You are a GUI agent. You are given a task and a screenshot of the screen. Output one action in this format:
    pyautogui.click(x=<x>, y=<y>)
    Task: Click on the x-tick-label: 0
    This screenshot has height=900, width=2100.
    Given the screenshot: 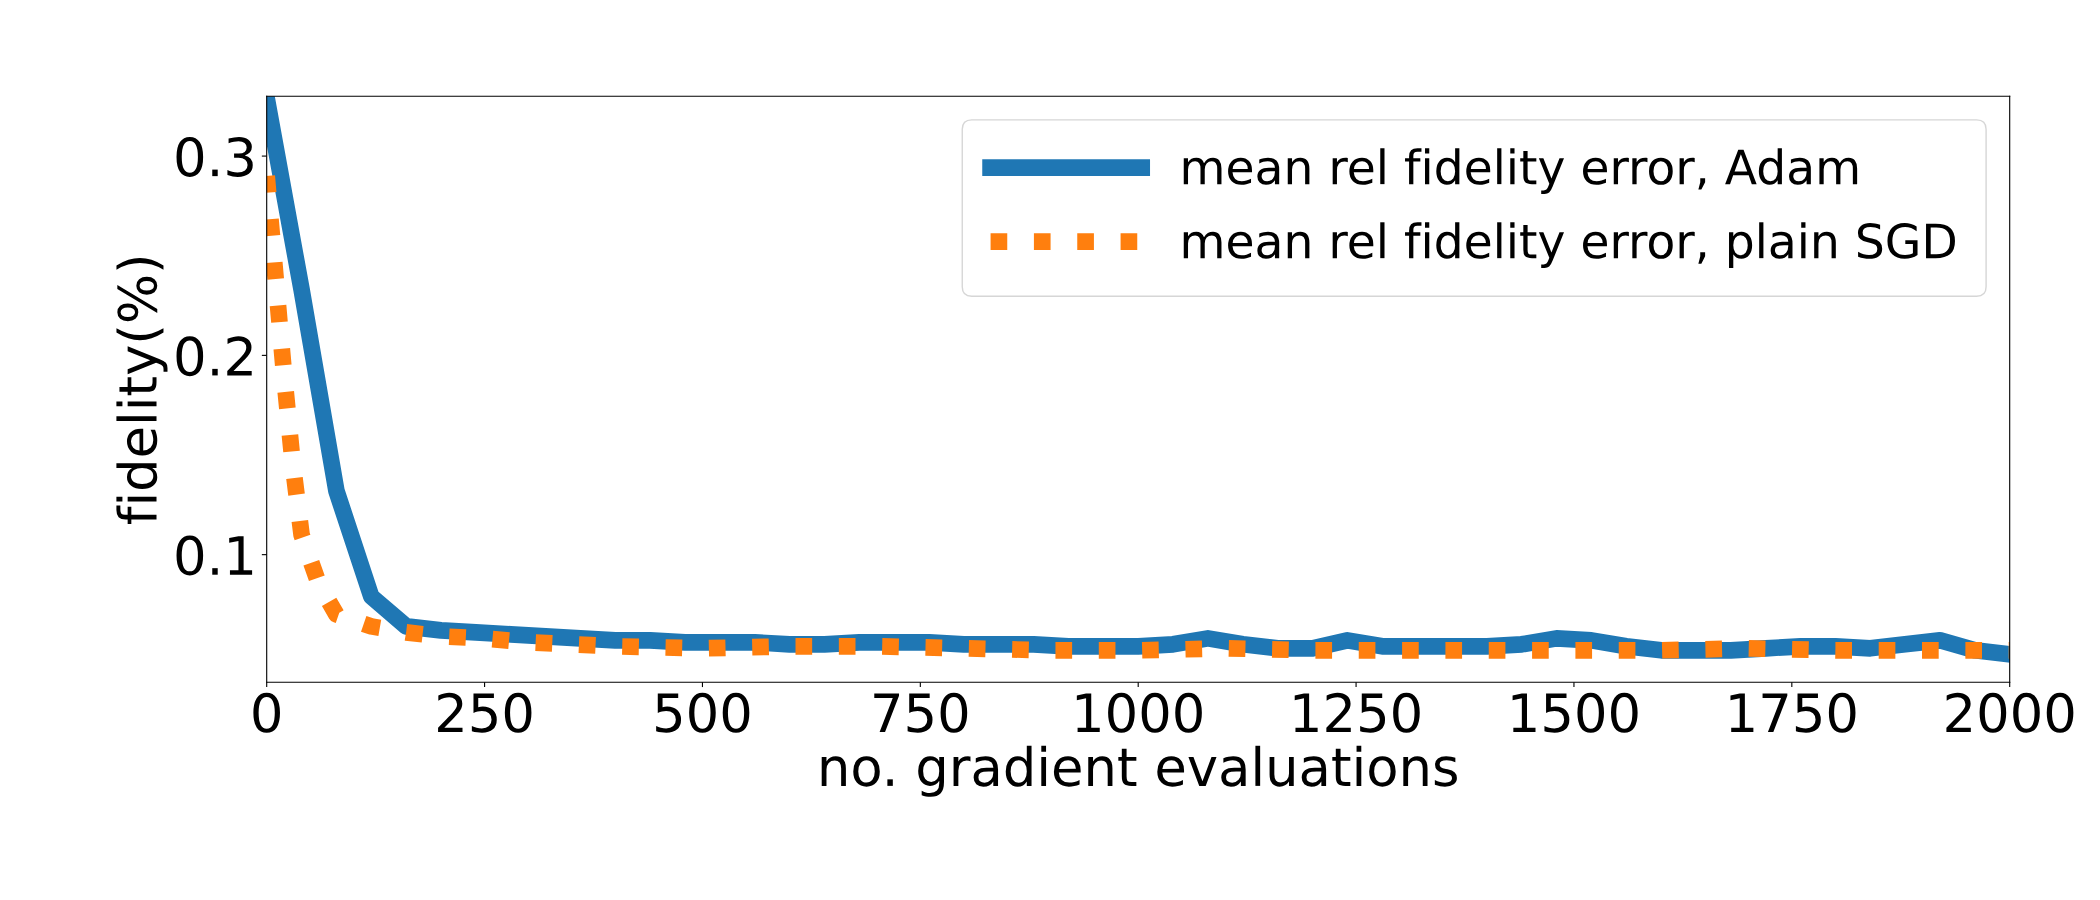 What is the action you would take?
    pyautogui.click(x=266, y=712)
    